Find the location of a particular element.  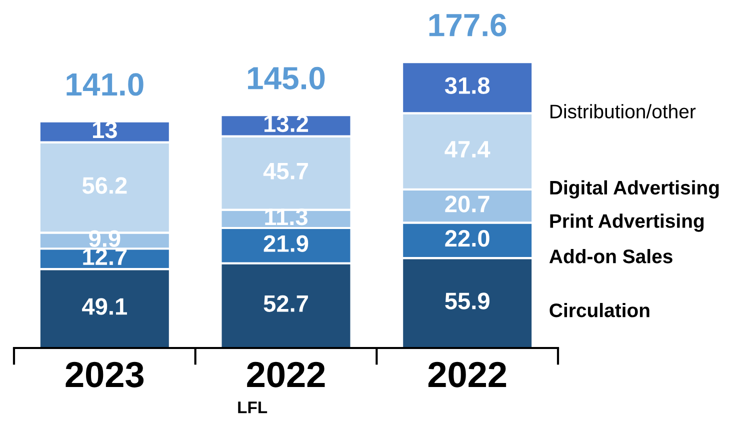

data-label: 22.0 is located at coordinates (467, 238).